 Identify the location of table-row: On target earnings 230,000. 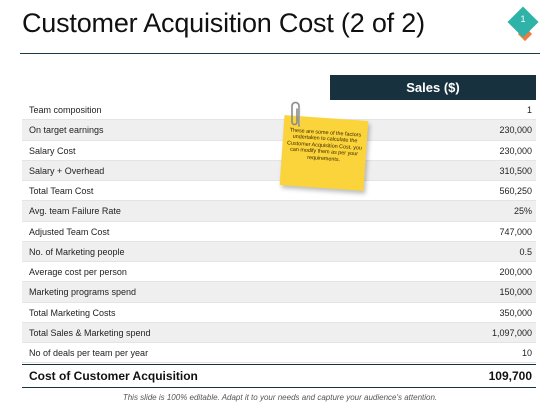
(279, 130).